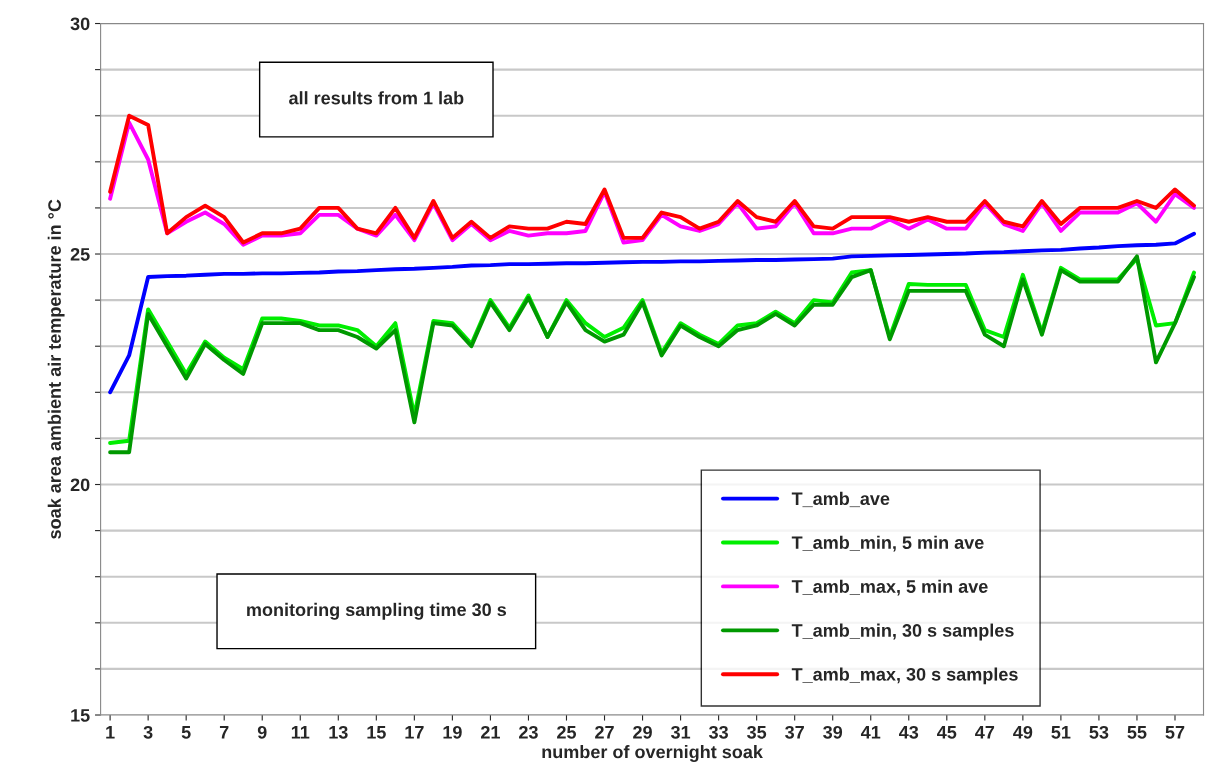 The image size is (1212, 784). Describe the element at coordinates (887, 543) in the screenshot. I see `legend-label: T_amb_min, 5 min ave` at that location.